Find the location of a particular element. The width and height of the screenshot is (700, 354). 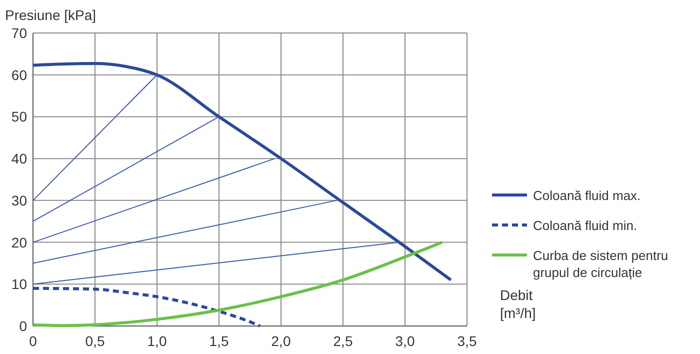

y-tick-label: 50 is located at coordinates (19, 116).